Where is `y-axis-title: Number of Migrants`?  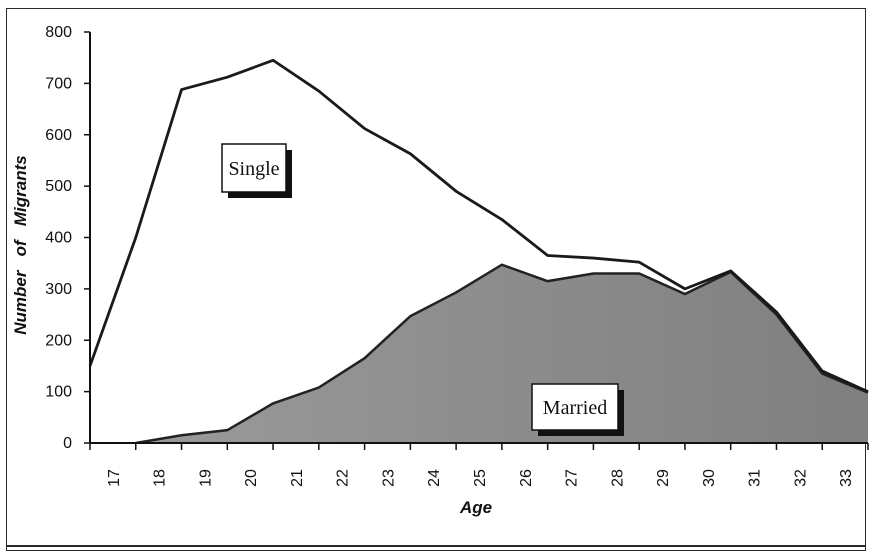 y-axis-title: Number of Migrants is located at coordinates (20, 244).